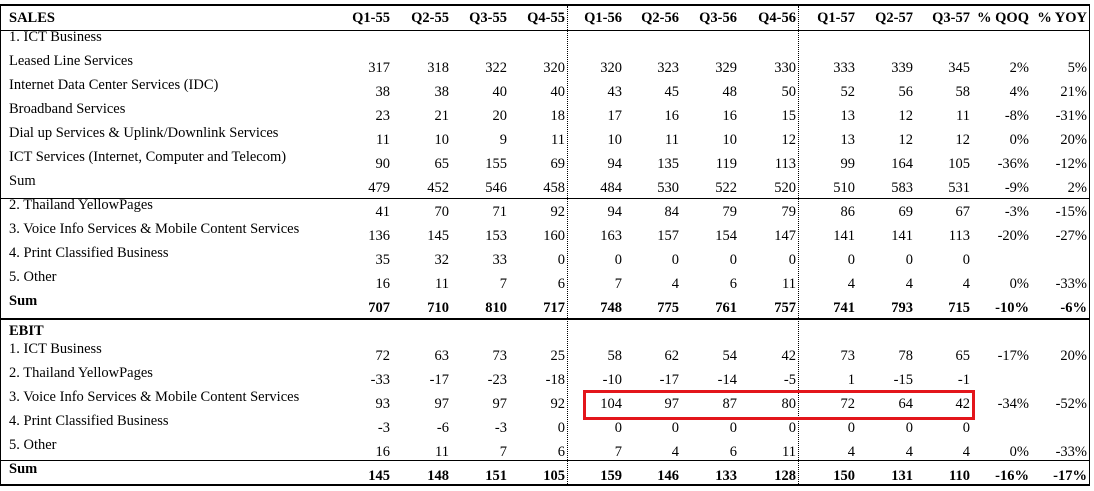 Image resolution: width=1094 pixels, height=491 pixels. I want to click on column-header: % QOQ, so click(1003, 18).